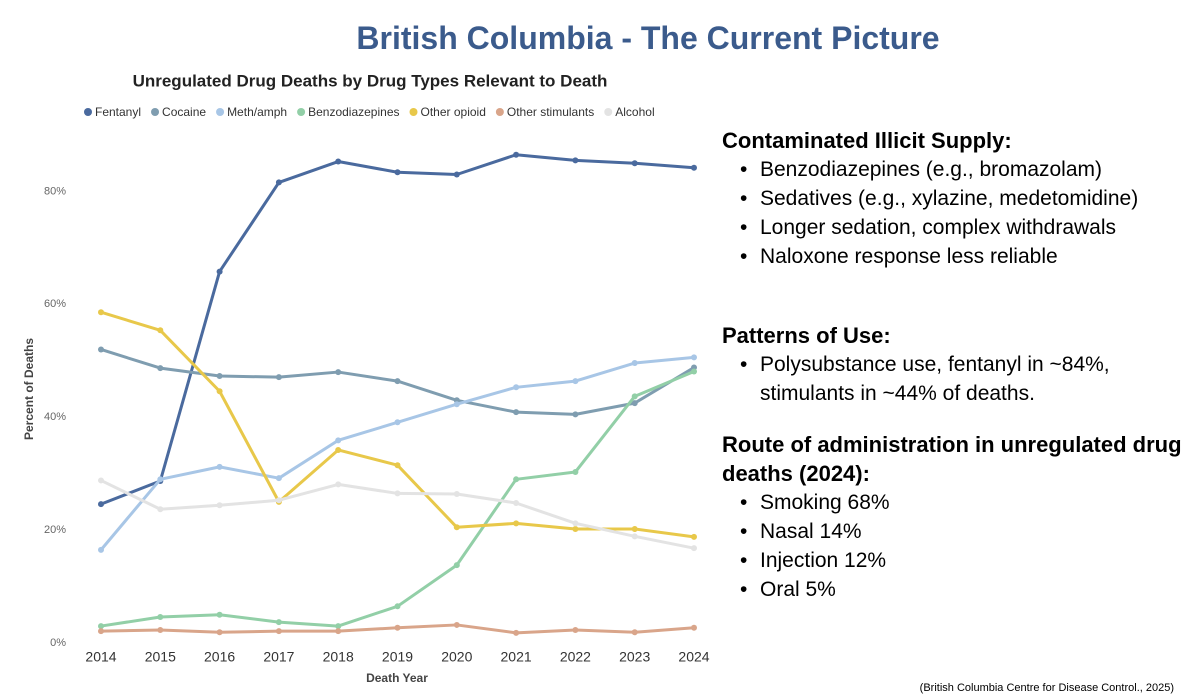 This screenshot has width=1200, height=700. Describe the element at coordinates (55, 191) in the screenshot. I see `y-tick-label: 80%` at that location.